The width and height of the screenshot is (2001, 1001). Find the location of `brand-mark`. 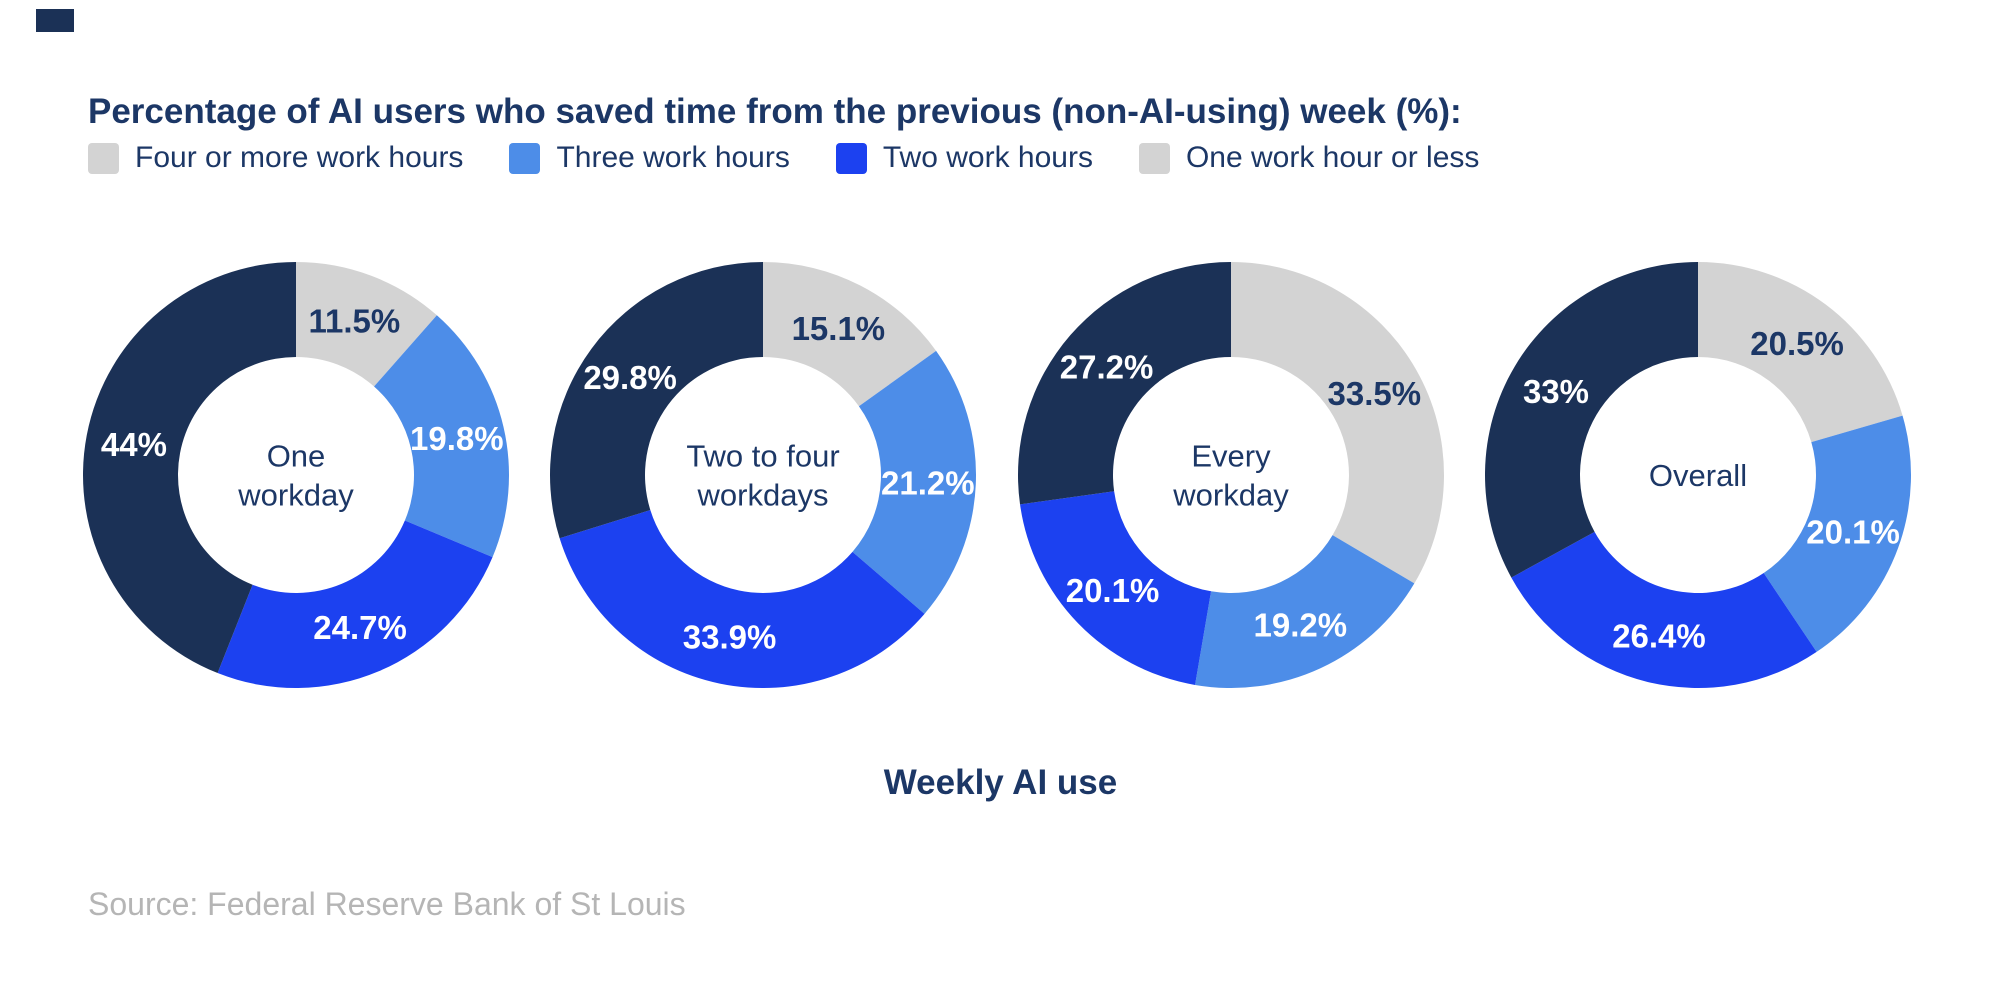

brand-mark is located at coordinates (55, 20).